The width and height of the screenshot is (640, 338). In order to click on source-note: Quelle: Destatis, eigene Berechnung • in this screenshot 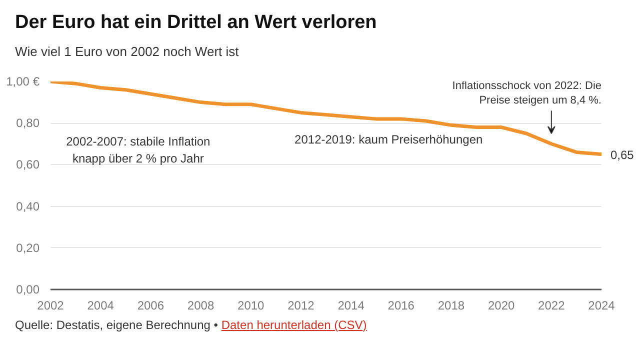, I will do `click(116, 325)`.